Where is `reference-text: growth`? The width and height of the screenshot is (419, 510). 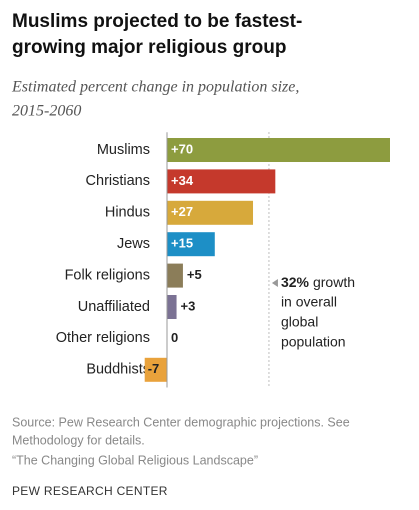
reference-text: growth is located at coordinates (334, 282).